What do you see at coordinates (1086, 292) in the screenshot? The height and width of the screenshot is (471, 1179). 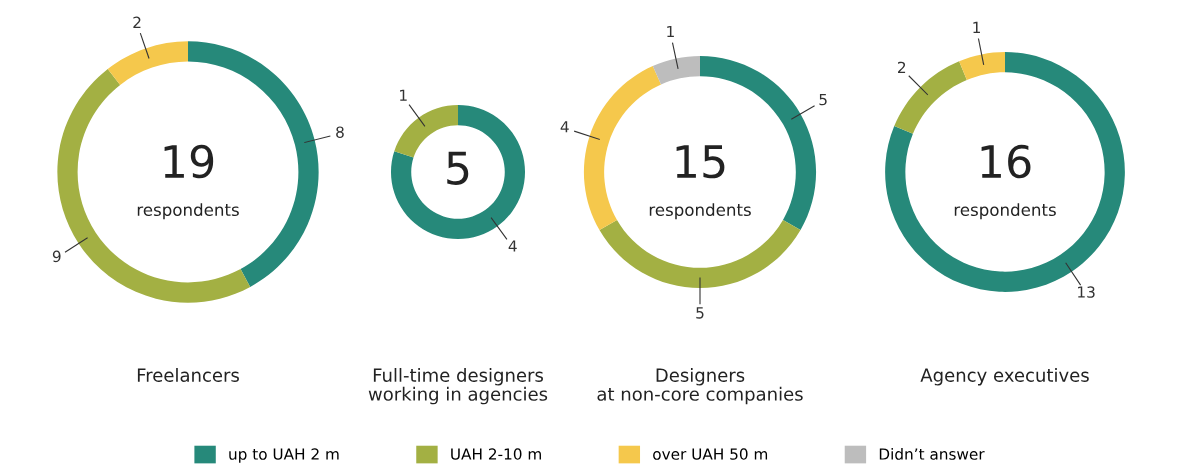 I see `data-label: 13` at bounding box center [1086, 292].